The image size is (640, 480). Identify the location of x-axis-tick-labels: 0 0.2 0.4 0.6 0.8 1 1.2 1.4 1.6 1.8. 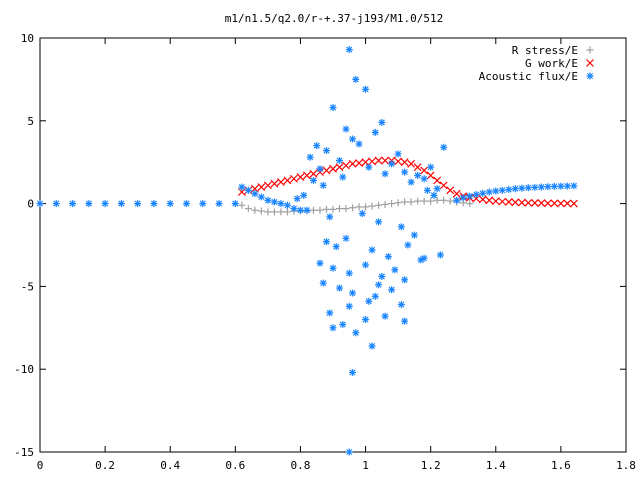
(336, 465).